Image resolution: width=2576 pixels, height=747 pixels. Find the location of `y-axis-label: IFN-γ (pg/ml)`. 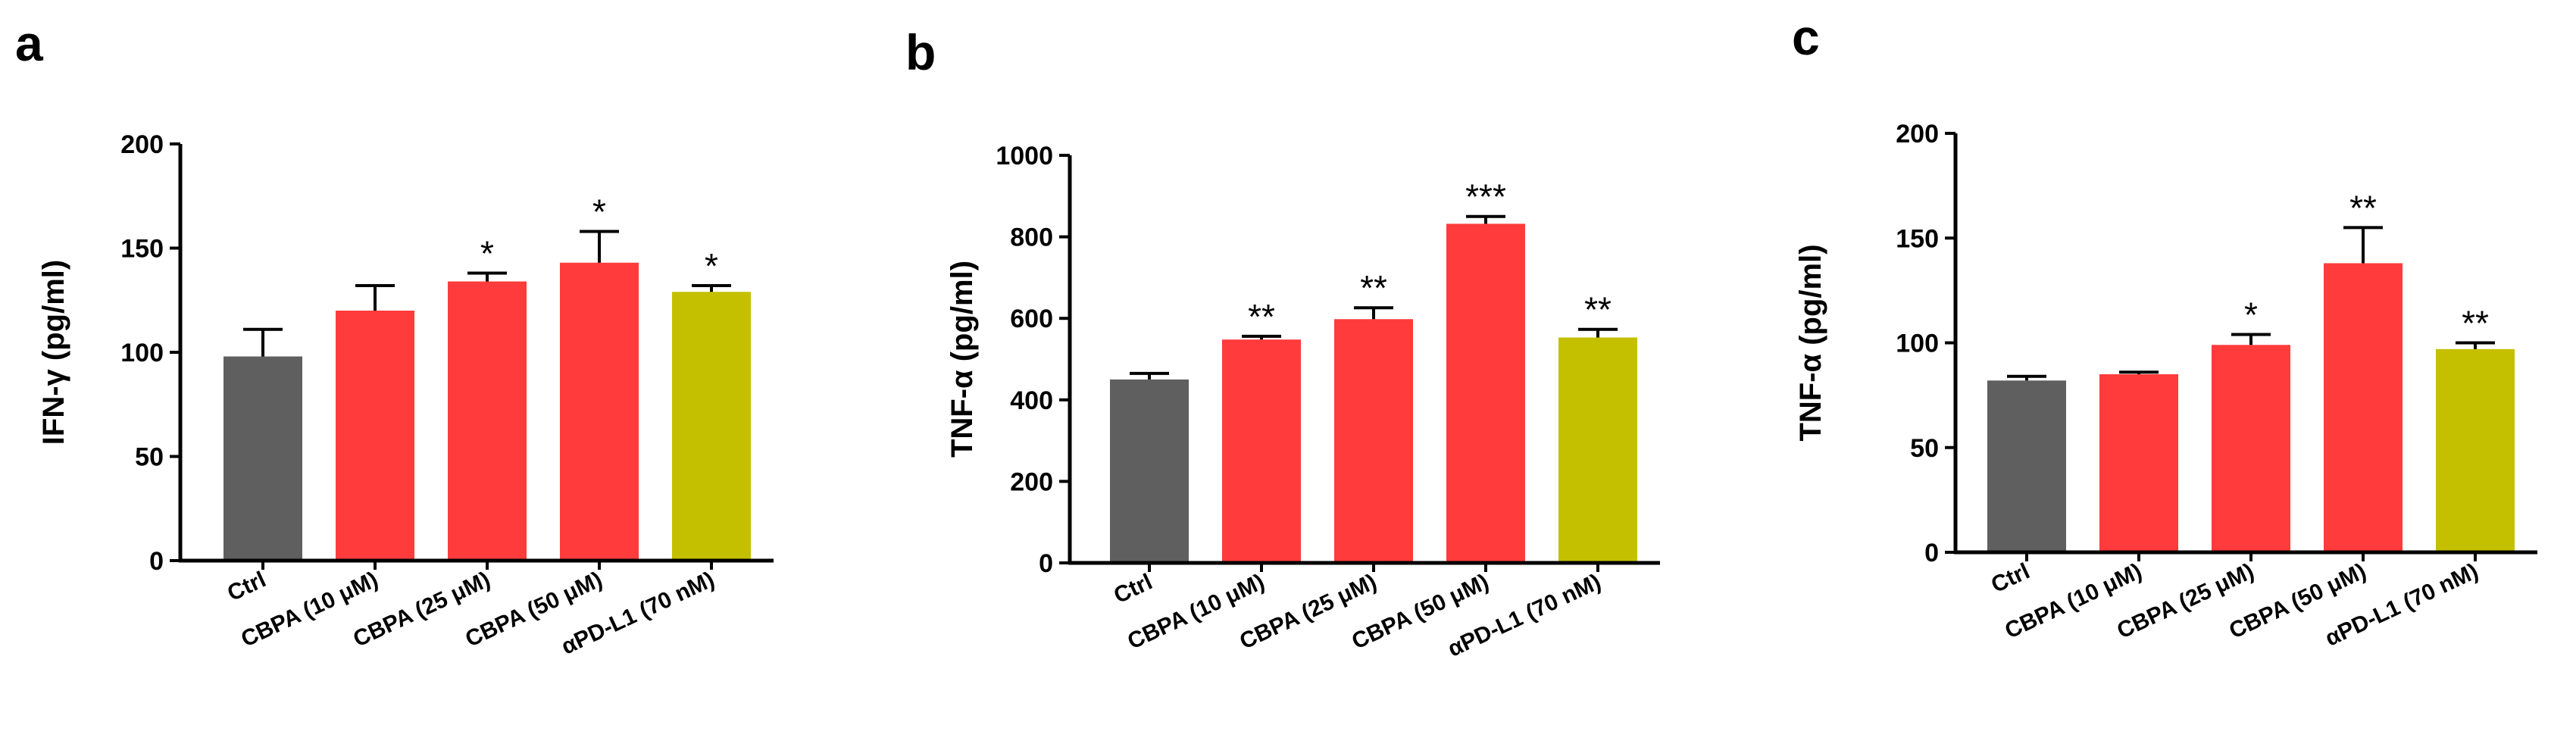

y-axis-label: IFN-γ (pg/ml) is located at coordinates (54, 353).